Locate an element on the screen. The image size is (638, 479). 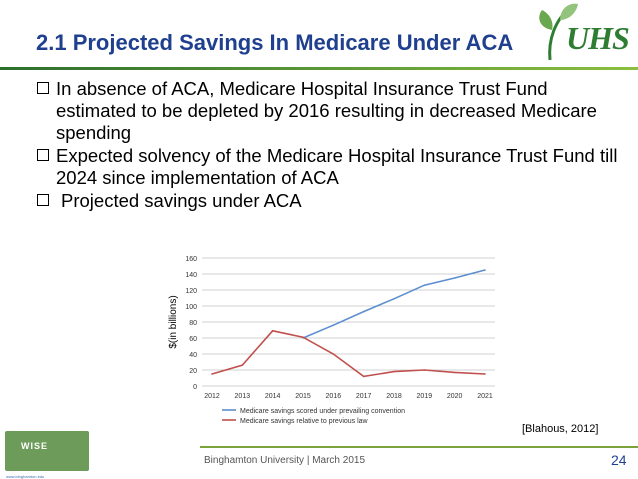
citation: [Blahous, 2012] is located at coordinates (560, 429).